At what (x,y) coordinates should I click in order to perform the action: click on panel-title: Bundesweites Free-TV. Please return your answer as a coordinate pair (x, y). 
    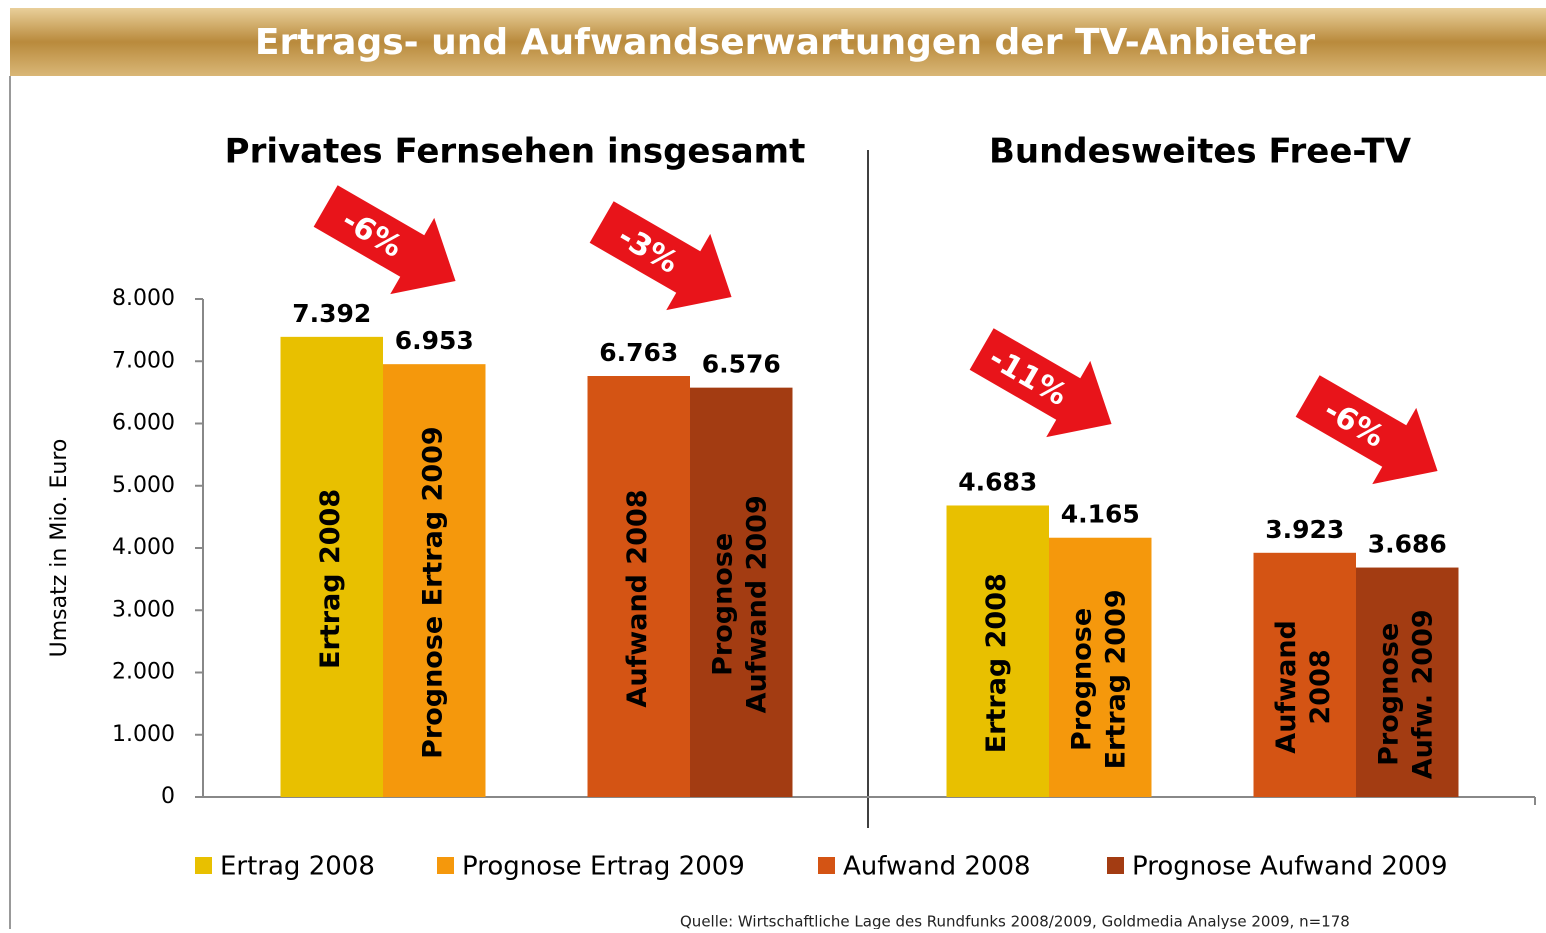
    Looking at the image, I should click on (1200, 152).